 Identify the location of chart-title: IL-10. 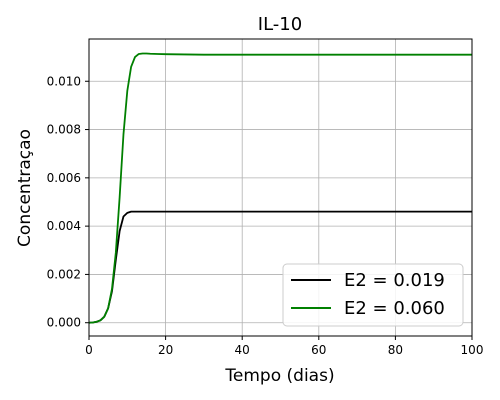
(280, 24).